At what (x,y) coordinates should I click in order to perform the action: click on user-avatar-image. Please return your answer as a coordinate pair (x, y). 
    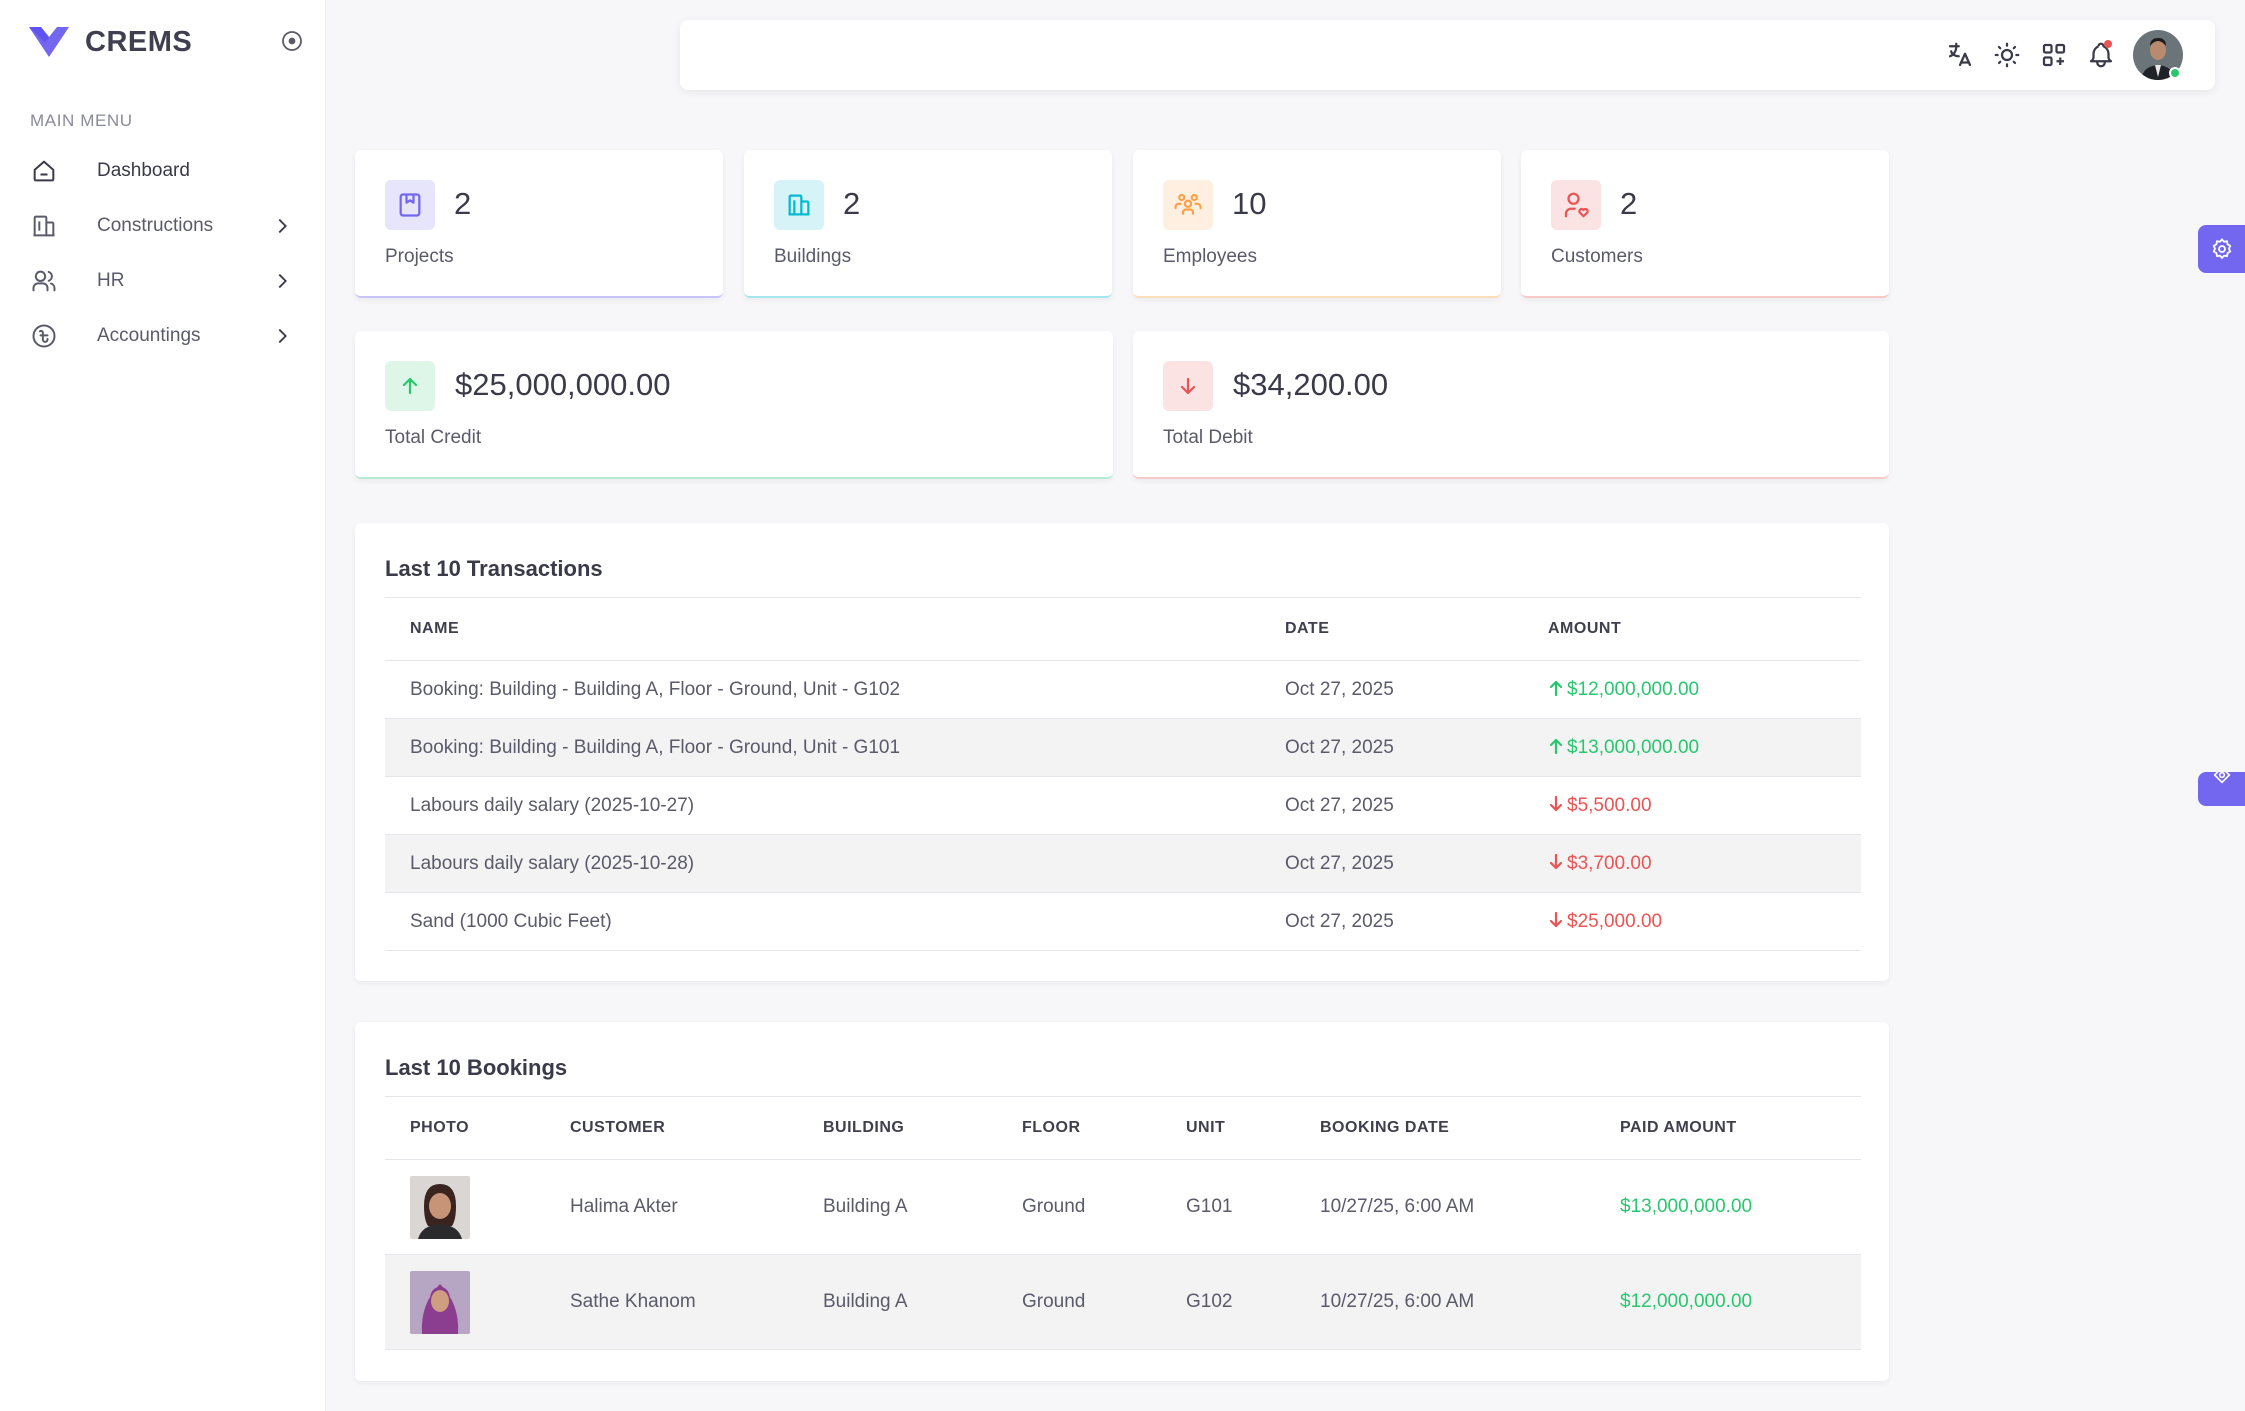
    Looking at the image, I should click on (2158, 55).